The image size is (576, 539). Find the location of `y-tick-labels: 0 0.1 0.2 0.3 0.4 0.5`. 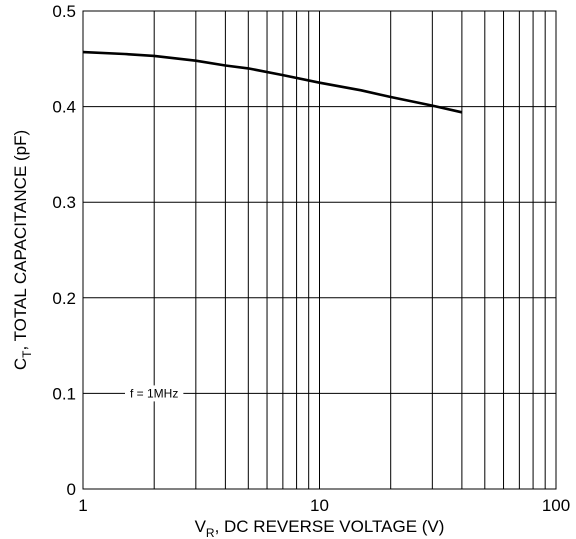

y-tick-labels: 0 0.1 0.2 0.3 0.4 0.5 is located at coordinates (64, 250).